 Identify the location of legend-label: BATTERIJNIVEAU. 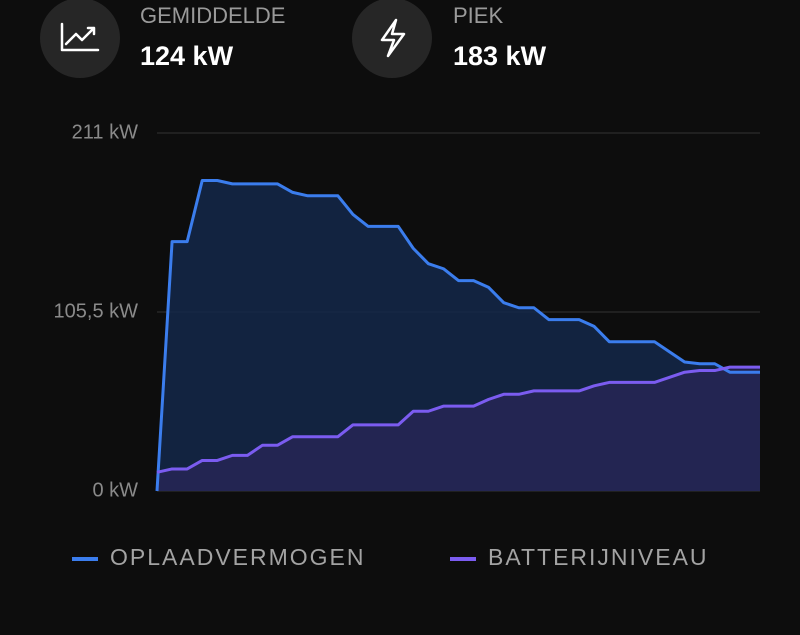
(598, 557).